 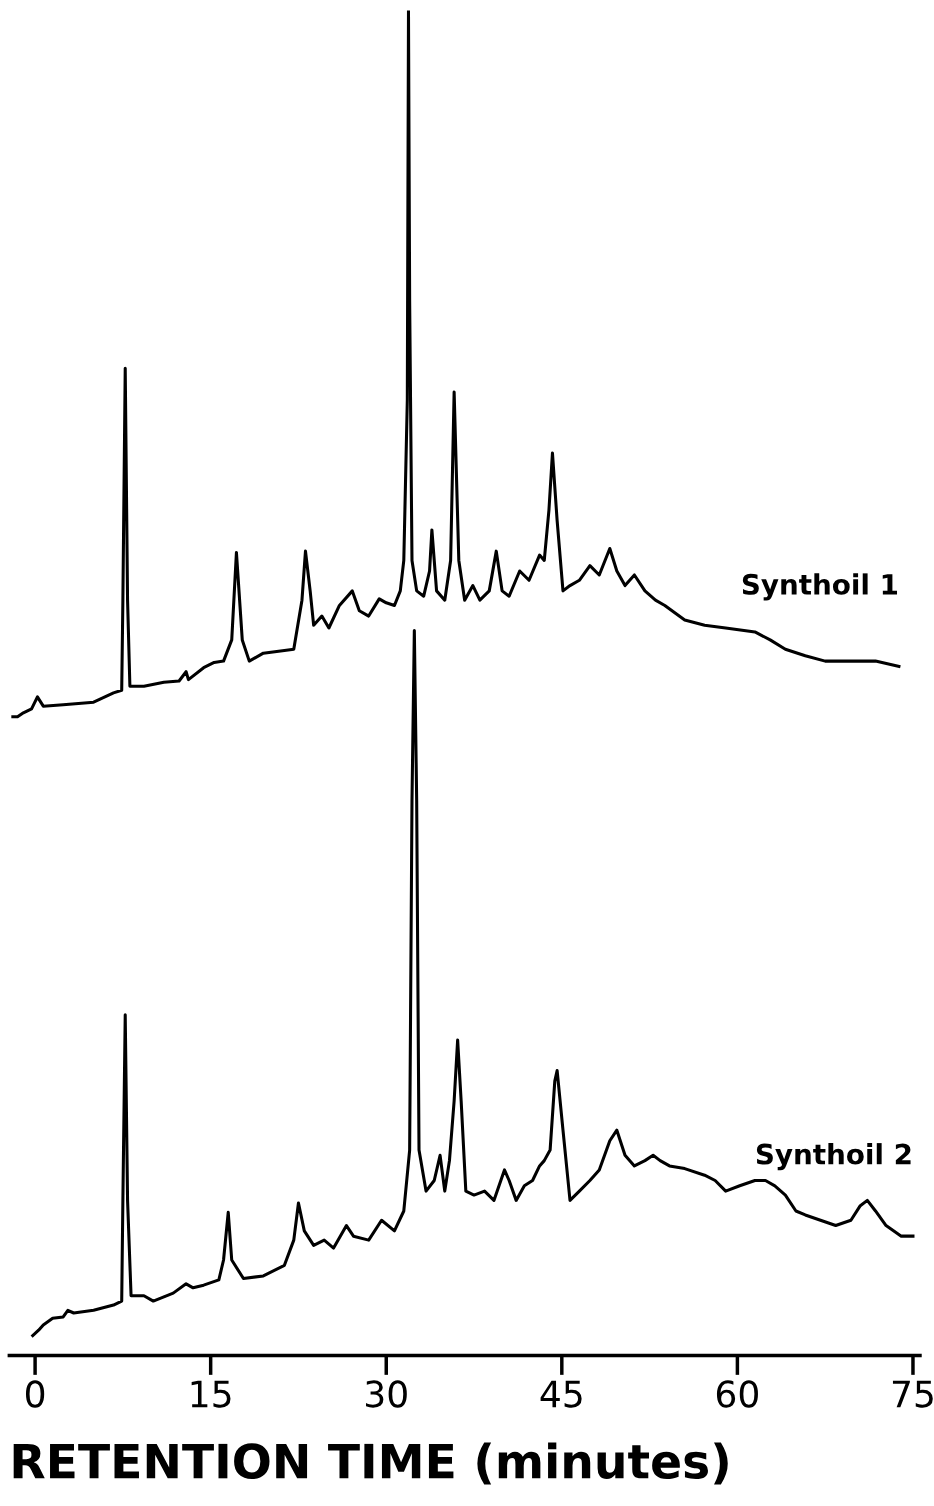 What do you see at coordinates (737, 1394) in the screenshot?
I see `x-tick-label: 60` at bounding box center [737, 1394].